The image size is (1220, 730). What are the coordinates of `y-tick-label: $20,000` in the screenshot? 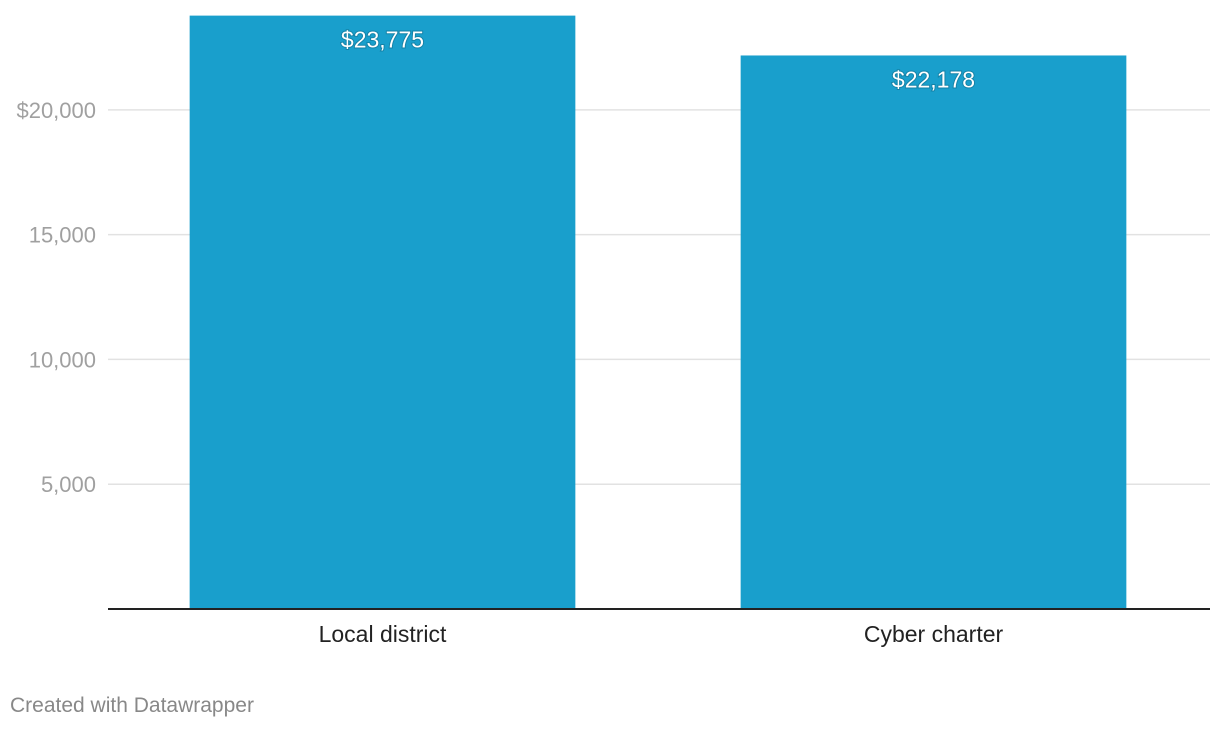 It's located at (56, 110).